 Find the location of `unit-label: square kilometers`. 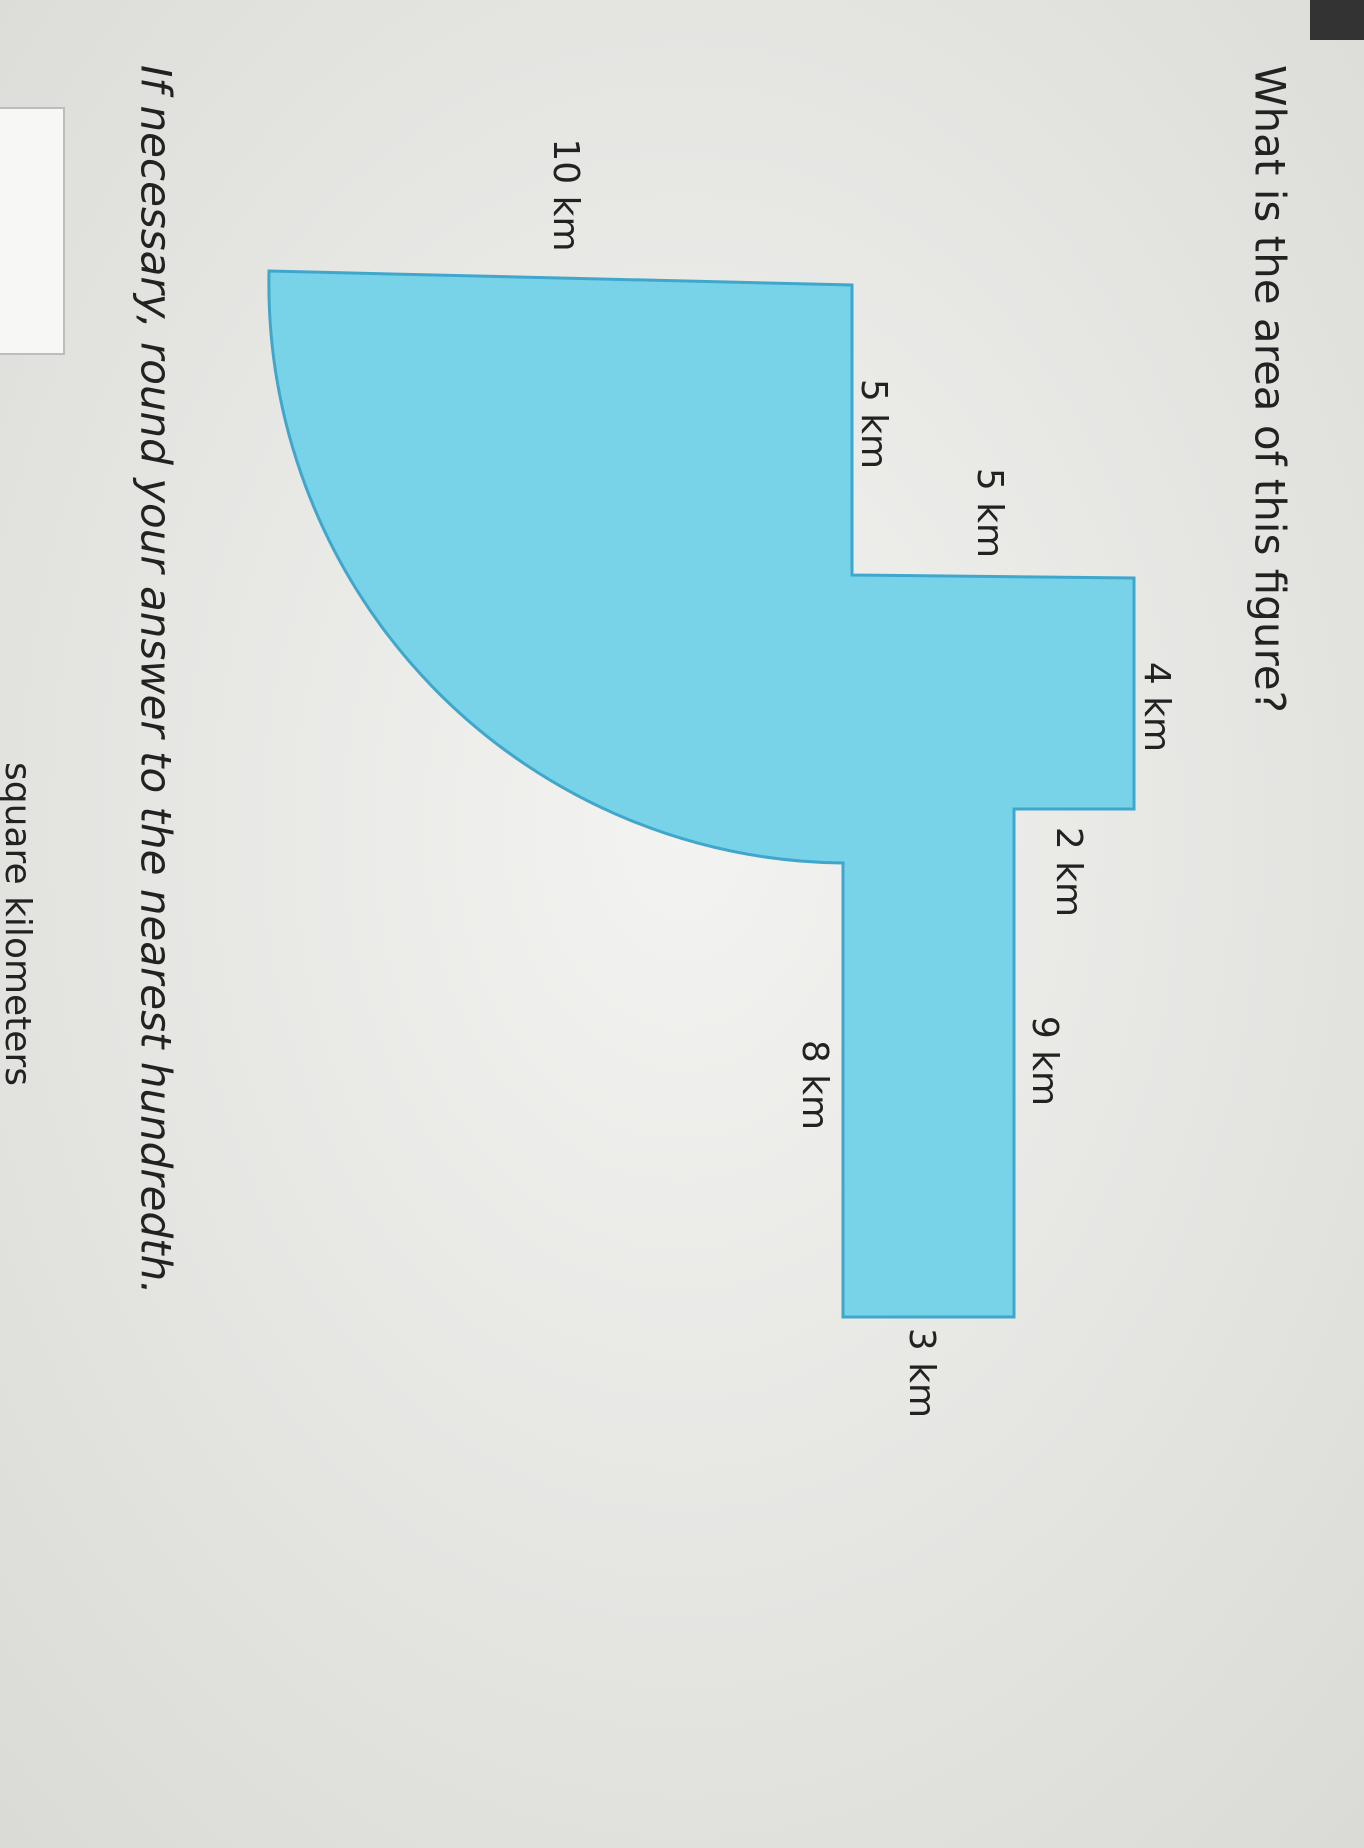

unit-label: square kilometers is located at coordinates (19, 924).